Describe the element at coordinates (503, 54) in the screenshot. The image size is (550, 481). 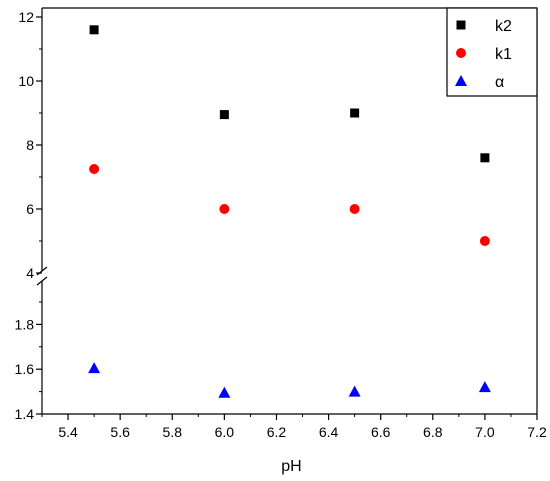
I see `legend-label: k1` at that location.